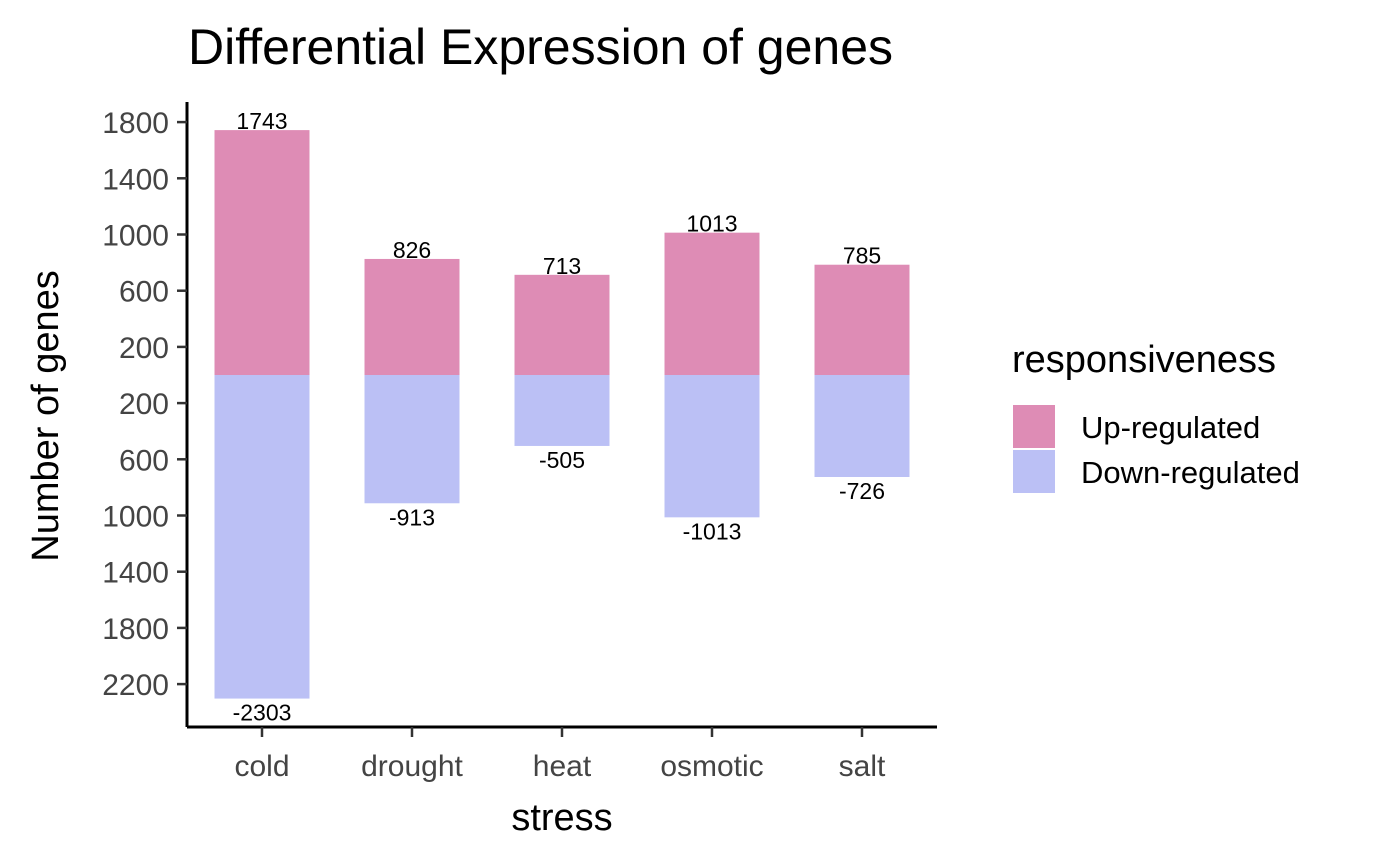 The height and width of the screenshot is (865, 1400). What do you see at coordinates (261, 121) in the screenshot?
I see `data-label: 1743` at bounding box center [261, 121].